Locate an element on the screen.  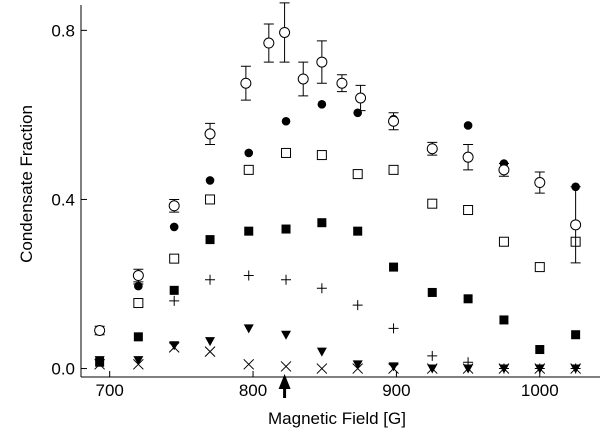
x-tick-label: 800 is located at coordinates (253, 390).